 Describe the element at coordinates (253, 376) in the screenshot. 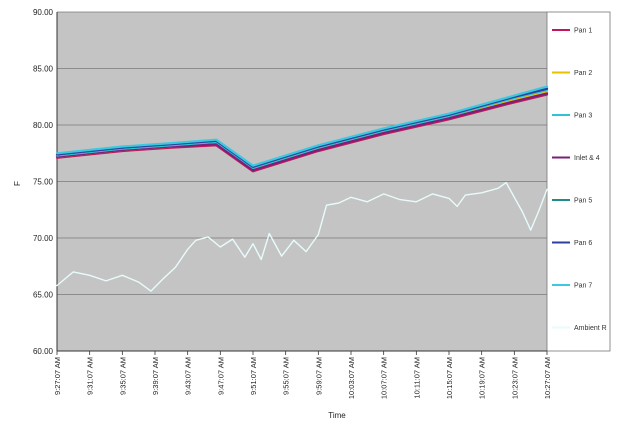

I see `x-tick-label: 9:51:07 AM` at that location.